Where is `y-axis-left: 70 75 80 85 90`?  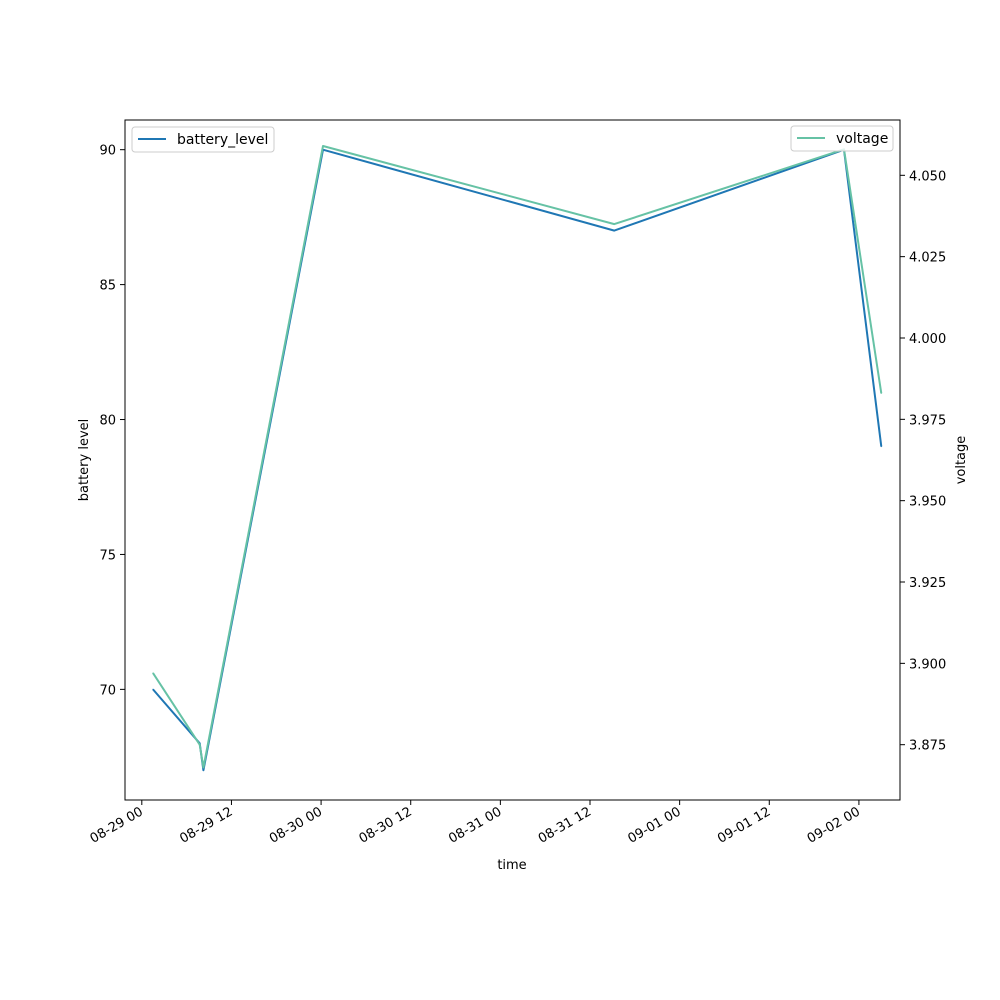
y-axis-left: 70 75 80 85 90 is located at coordinates (112, 421).